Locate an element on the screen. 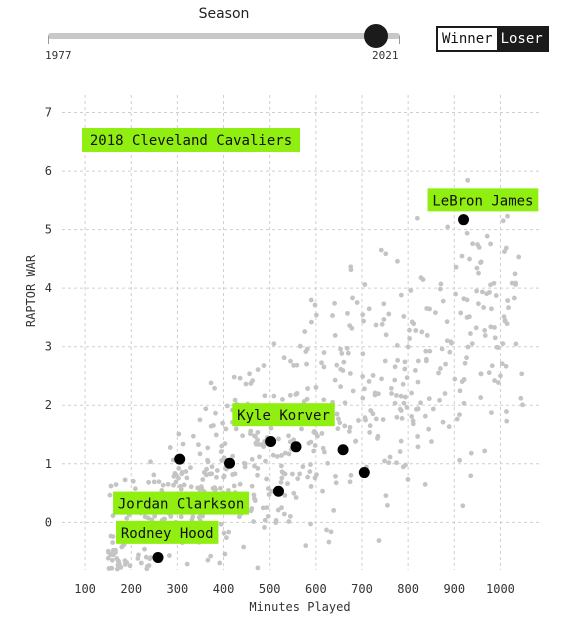 Image resolution: width=580 pixels, height=625 pixels. y-tick-label: 1 is located at coordinates (48, 464).